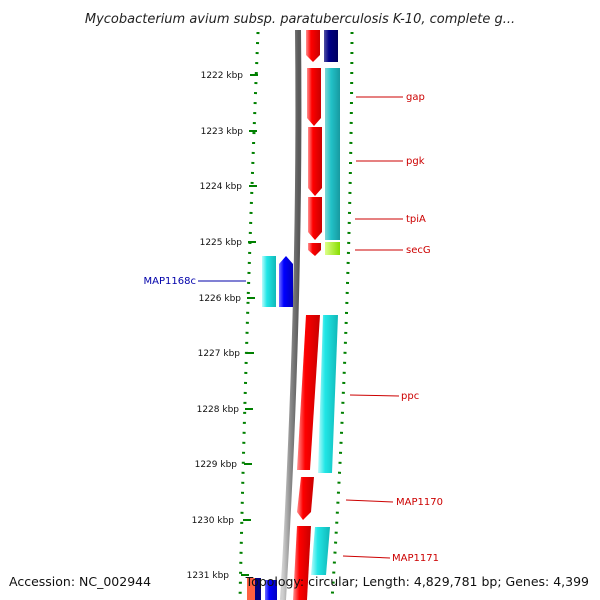 The height and width of the screenshot is (600, 600). Describe the element at coordinates (315, 218) in the screenshot. I see `gene-arrow-tpiA` at that location.